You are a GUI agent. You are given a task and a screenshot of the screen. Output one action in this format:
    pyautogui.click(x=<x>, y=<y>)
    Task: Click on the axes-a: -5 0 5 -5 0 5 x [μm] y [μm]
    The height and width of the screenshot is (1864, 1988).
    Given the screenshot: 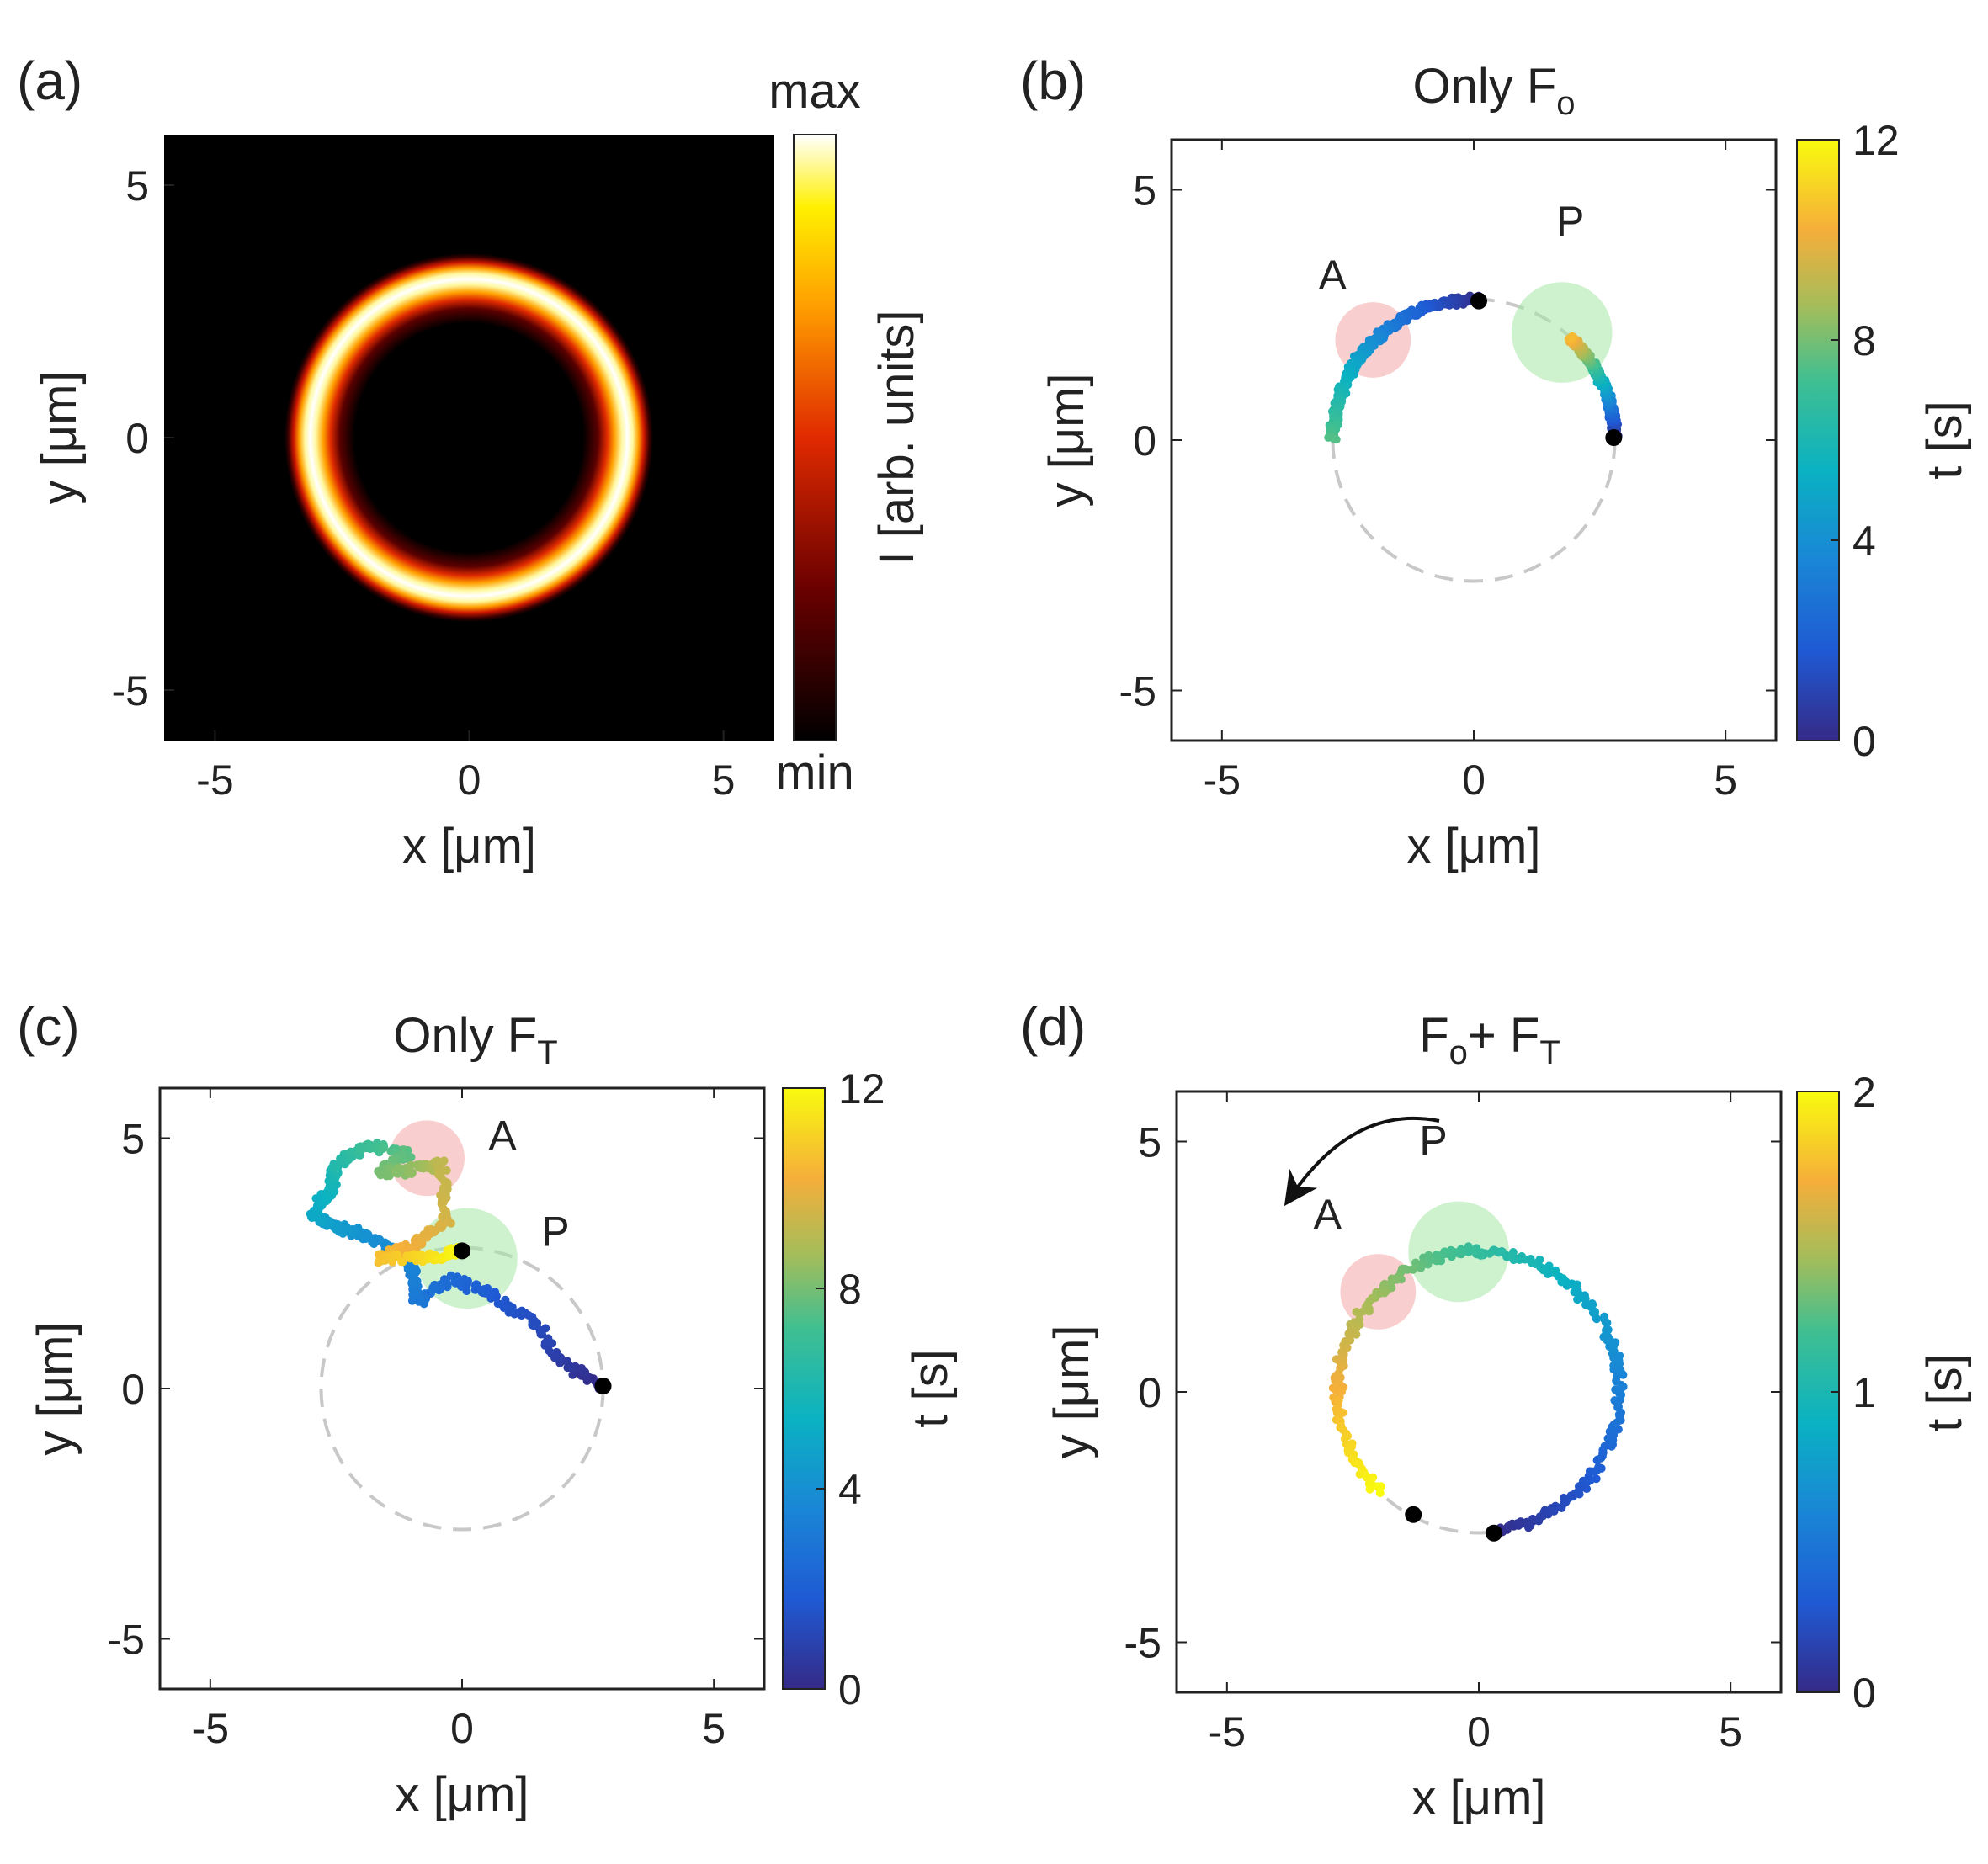 What is the action you would take?
    pyautogui.click(x=383, y=518)
    